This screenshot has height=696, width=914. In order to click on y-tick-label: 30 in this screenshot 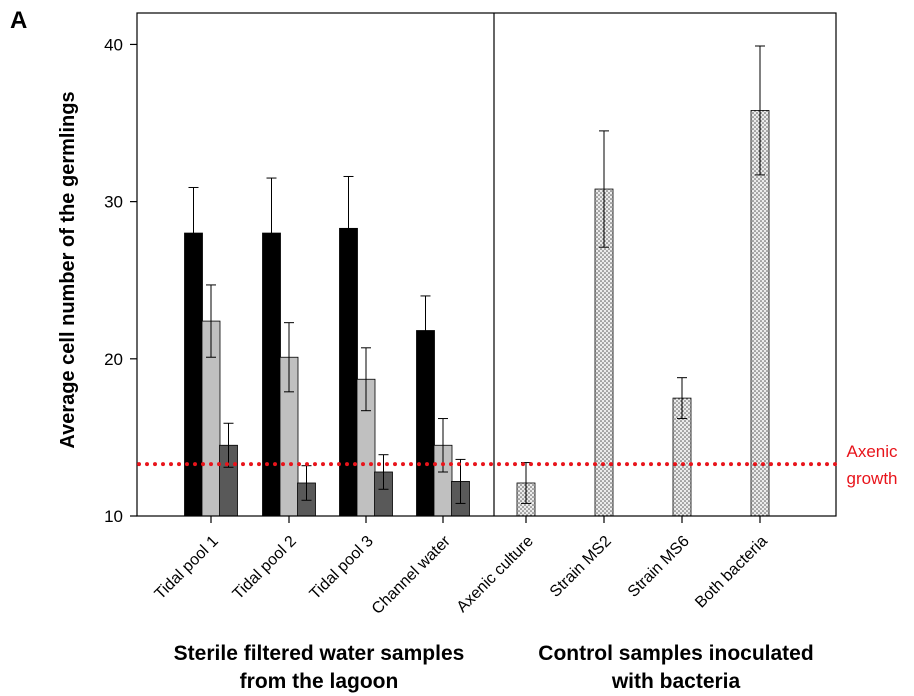, I will do `click(113, 202)`.